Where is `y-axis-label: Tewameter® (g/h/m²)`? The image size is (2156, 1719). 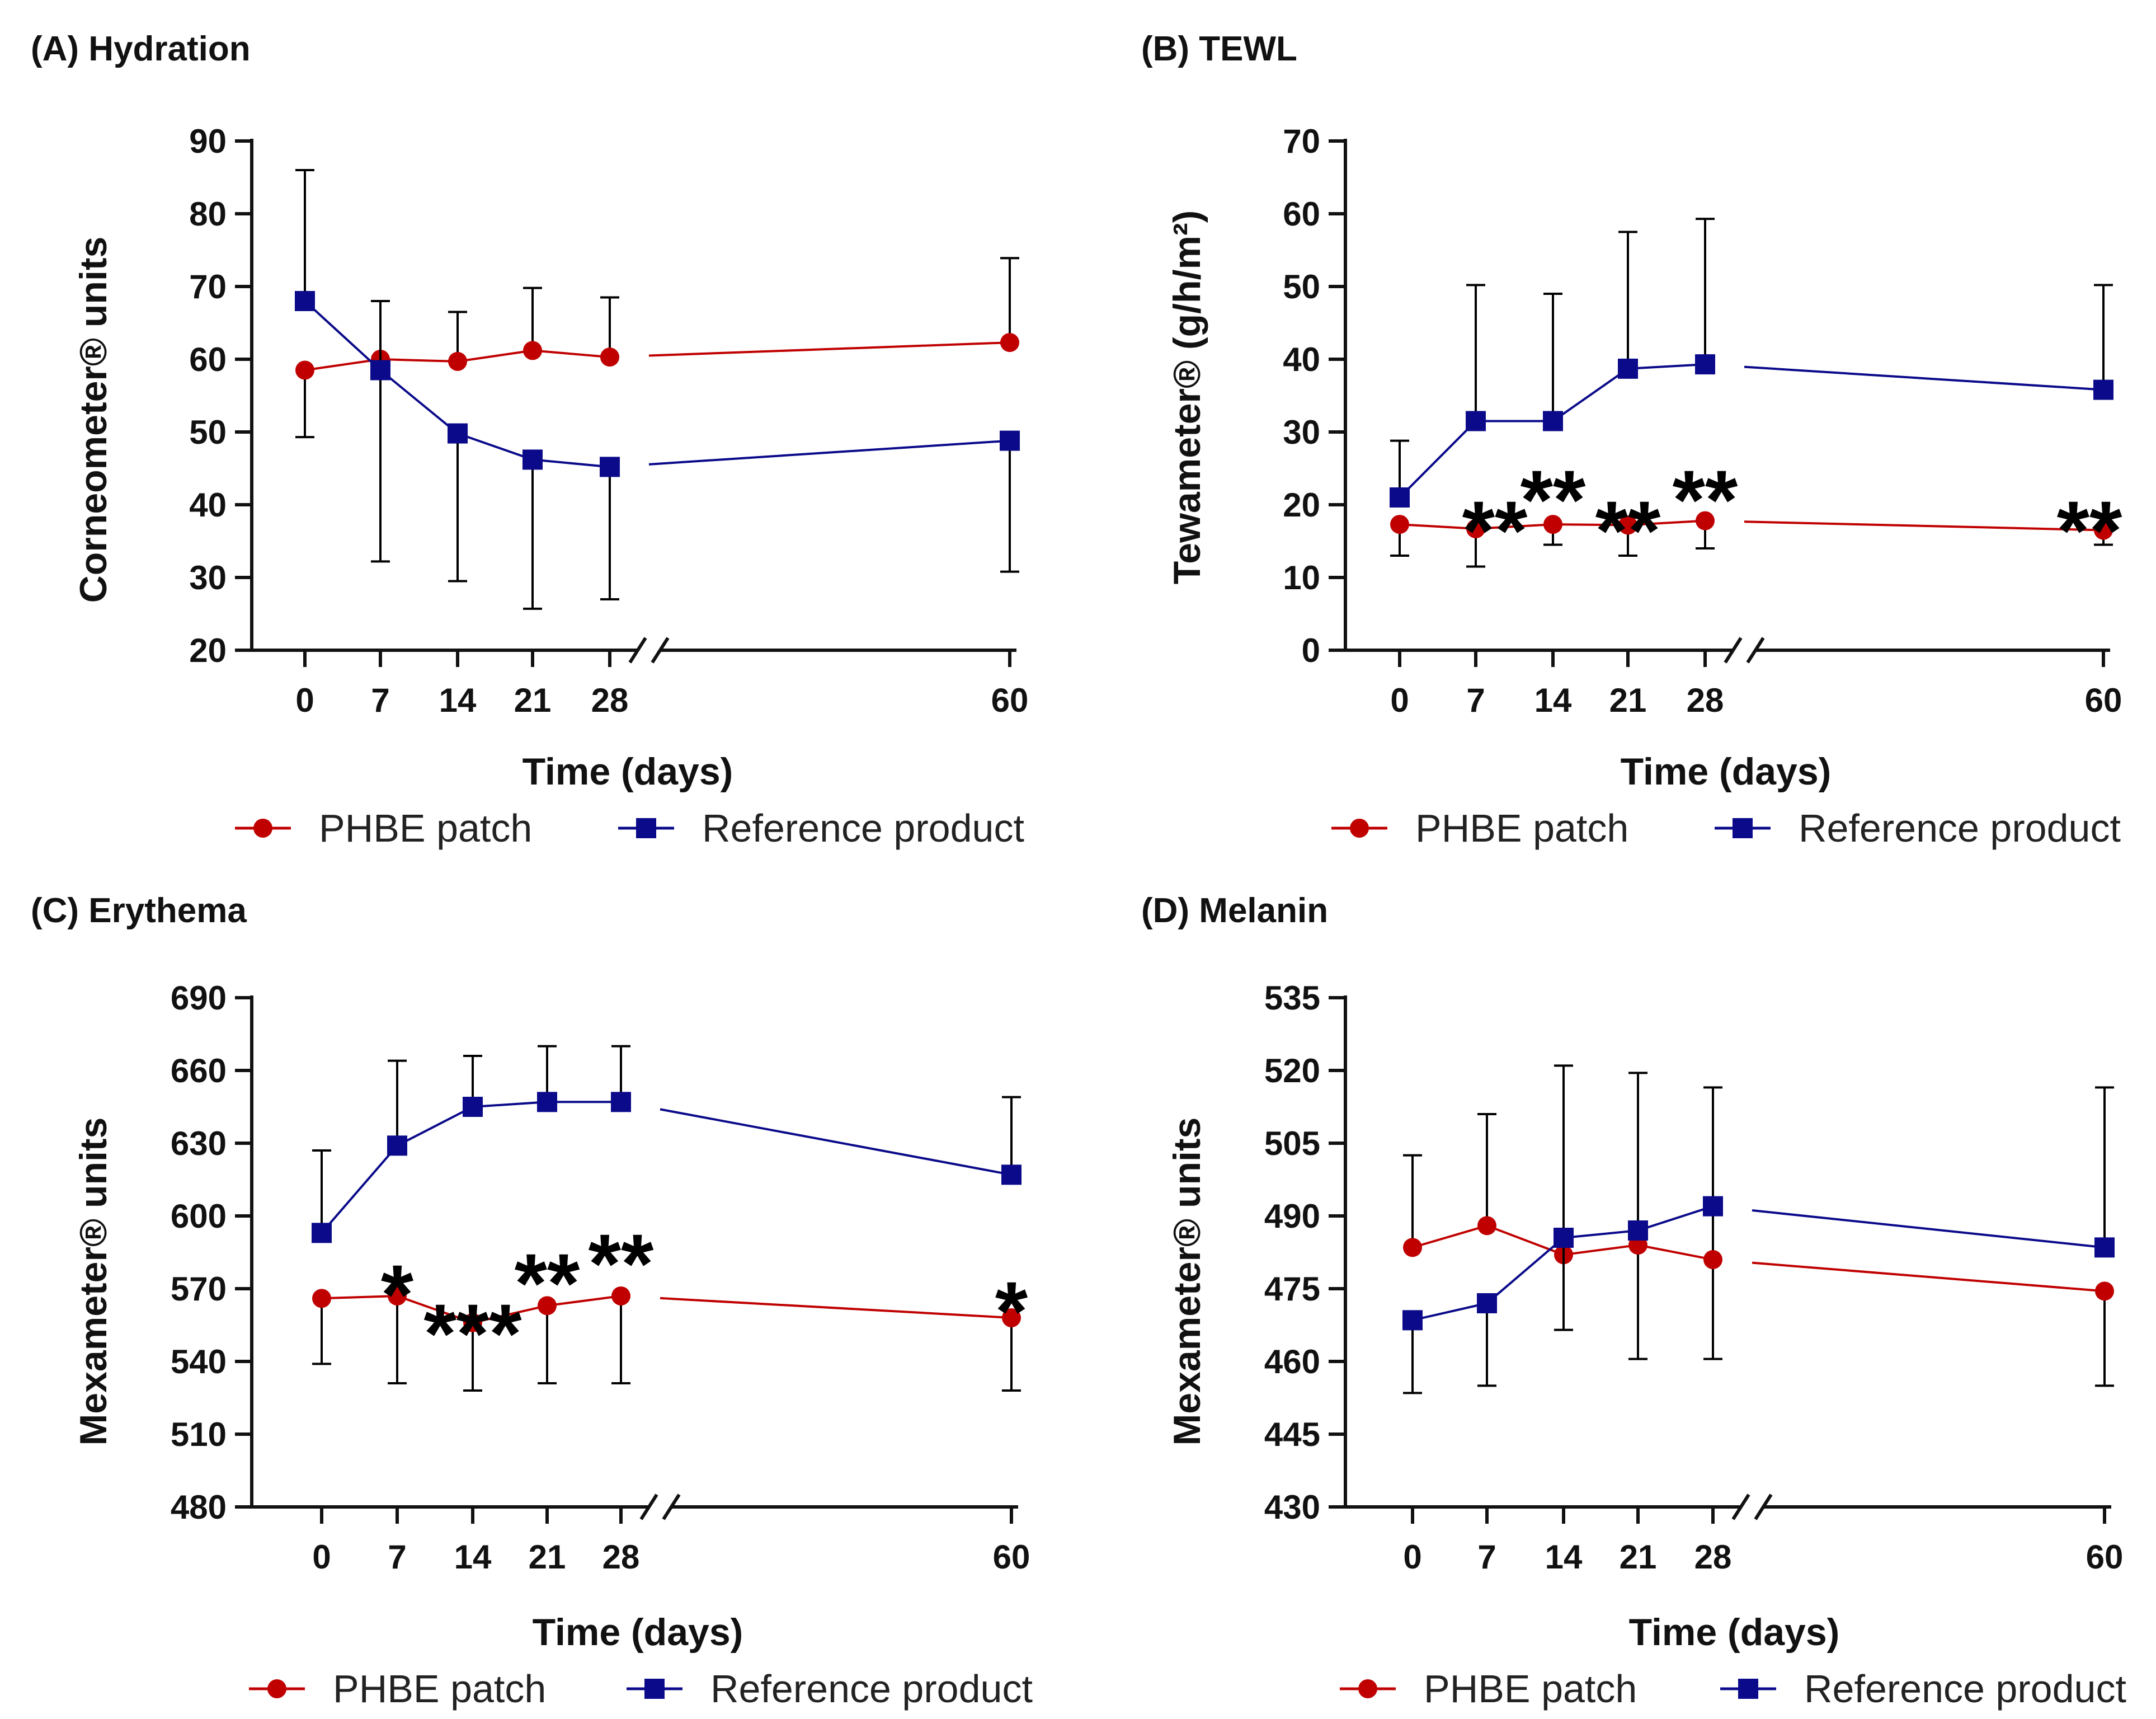
y-axis-label: Tewameter® (g/h/m²) is located at coordinates (1187, 397).